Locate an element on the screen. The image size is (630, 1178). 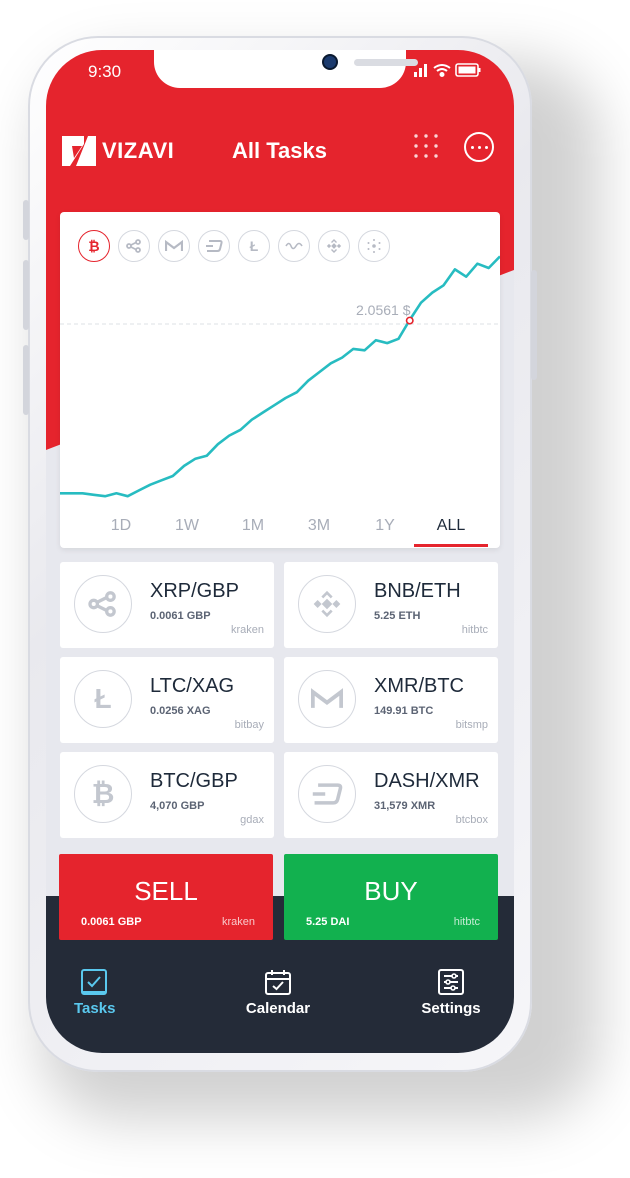
pair-card-dash-xmr: DASH/XMR 31,579 XMR btcbox is located at coordinates (391, 795).